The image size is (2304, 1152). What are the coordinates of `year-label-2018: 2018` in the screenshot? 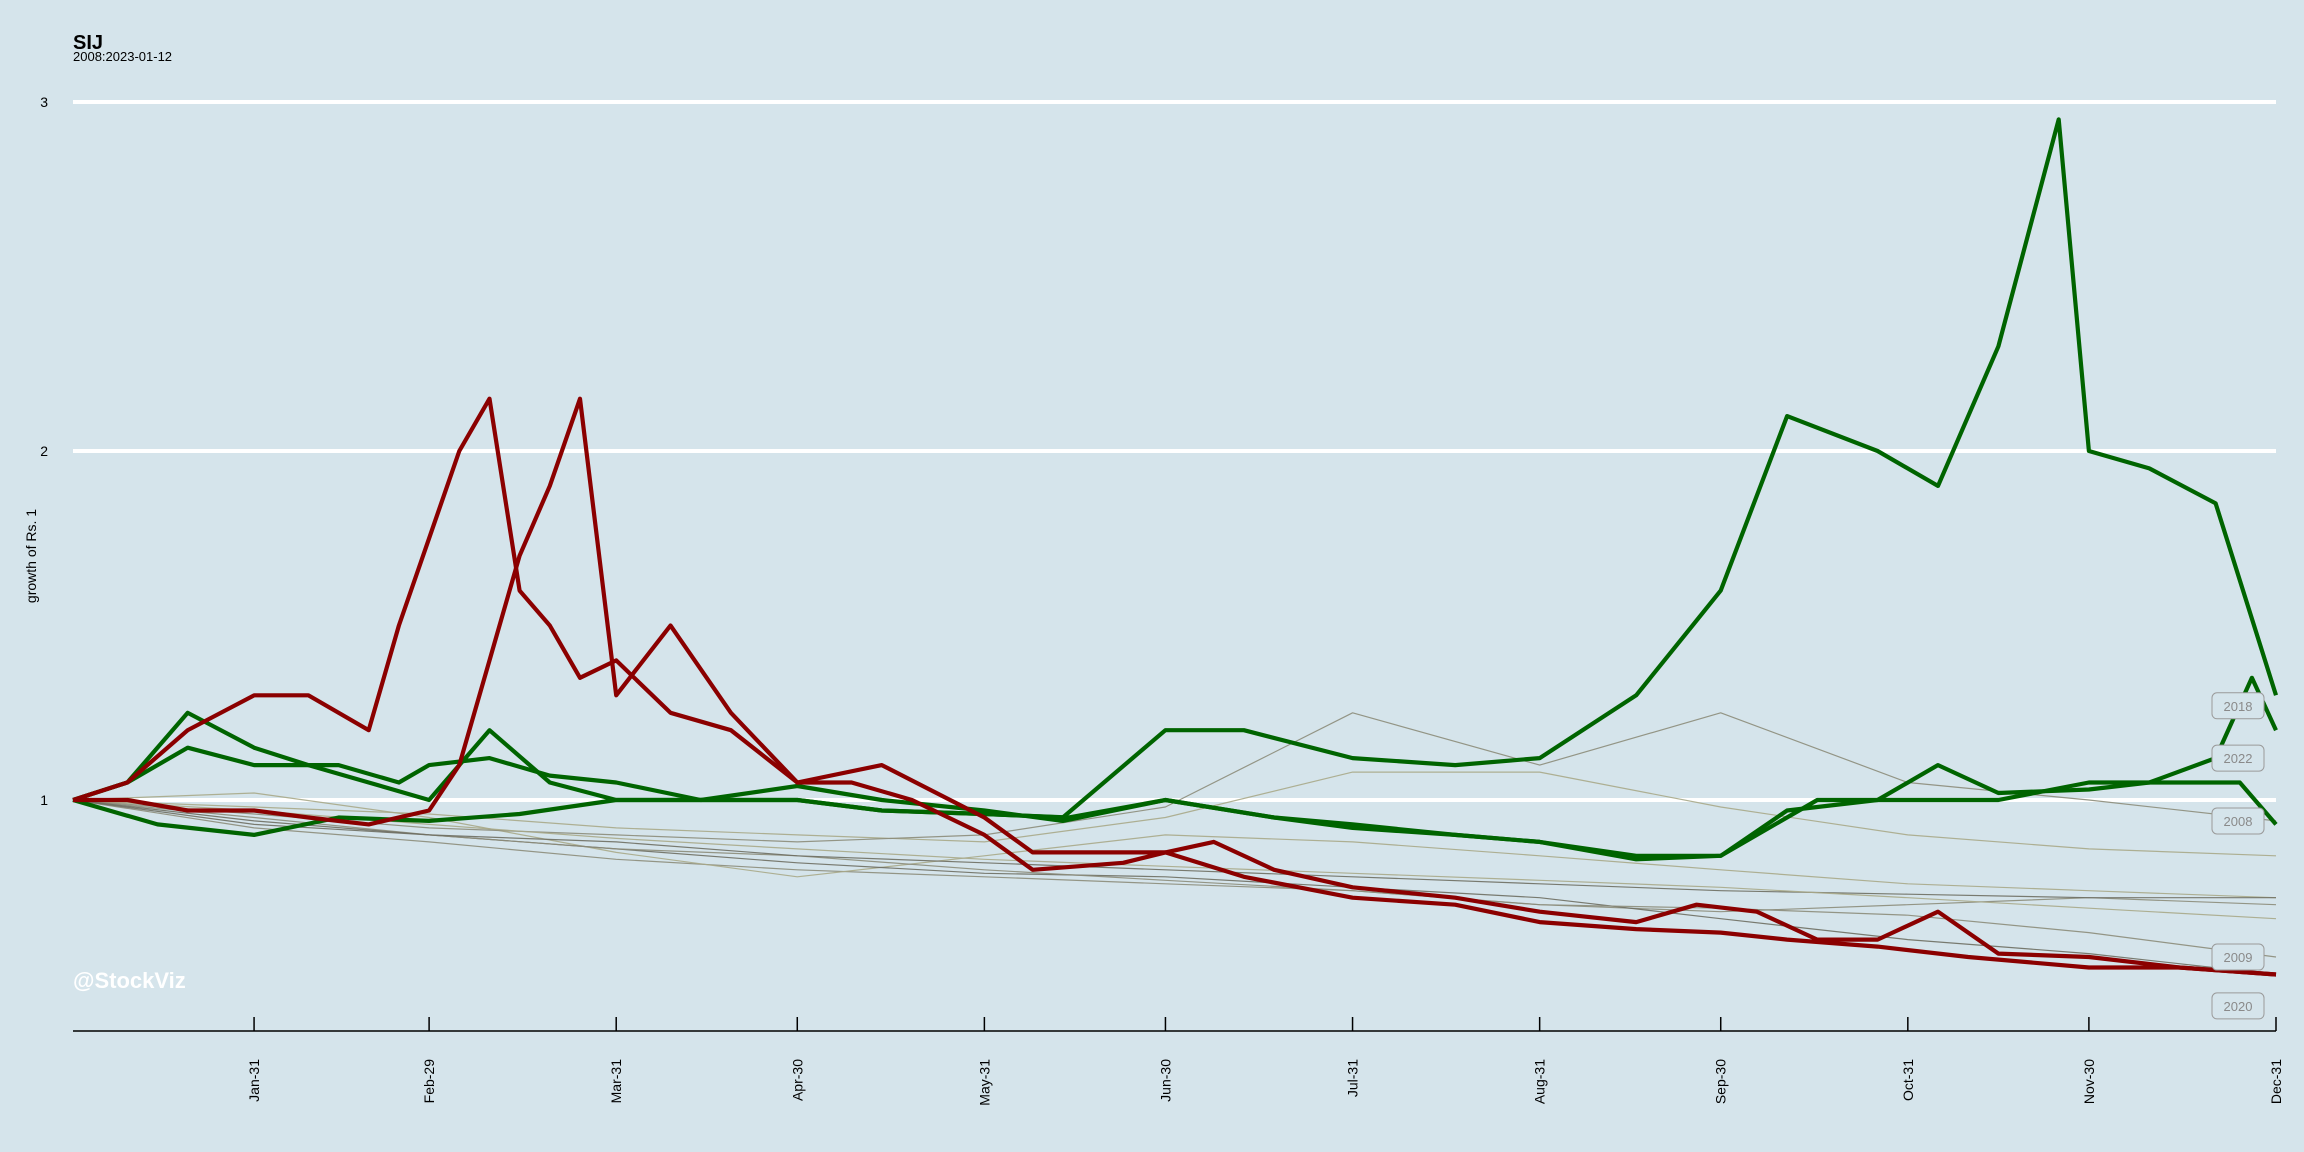 It's located at (2238, 706).